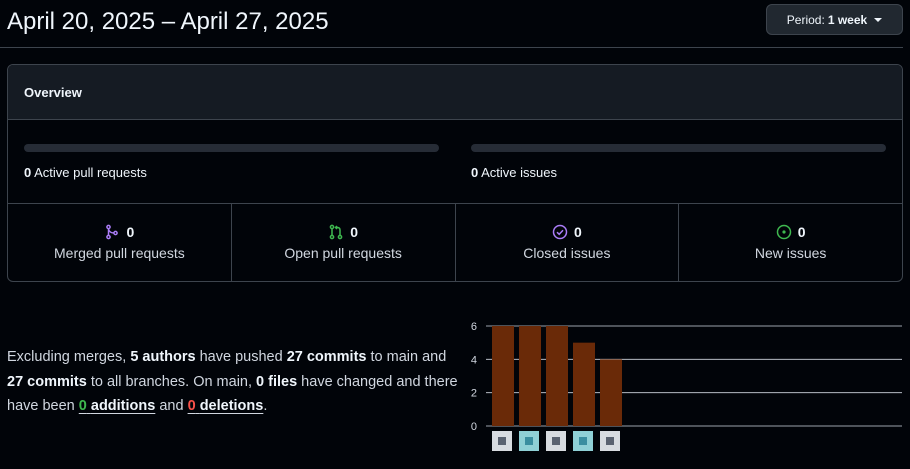  I want to click on summary-text: and, so click(171, 406).